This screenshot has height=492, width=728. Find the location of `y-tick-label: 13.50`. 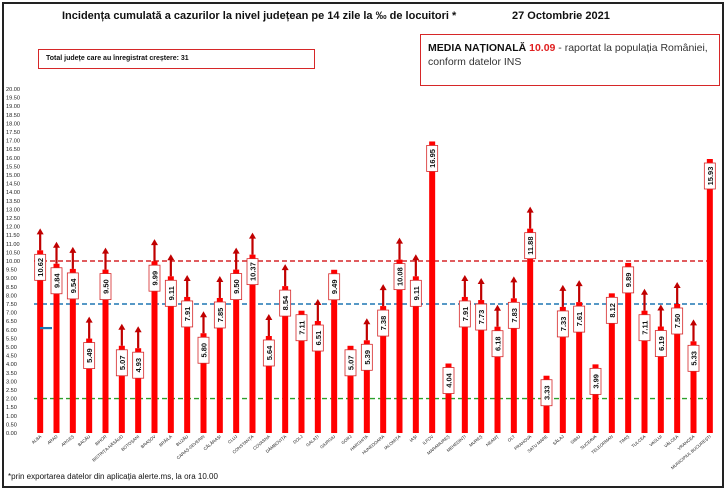

y-tick-label: 13.50 is located at coordinates (13, 202).